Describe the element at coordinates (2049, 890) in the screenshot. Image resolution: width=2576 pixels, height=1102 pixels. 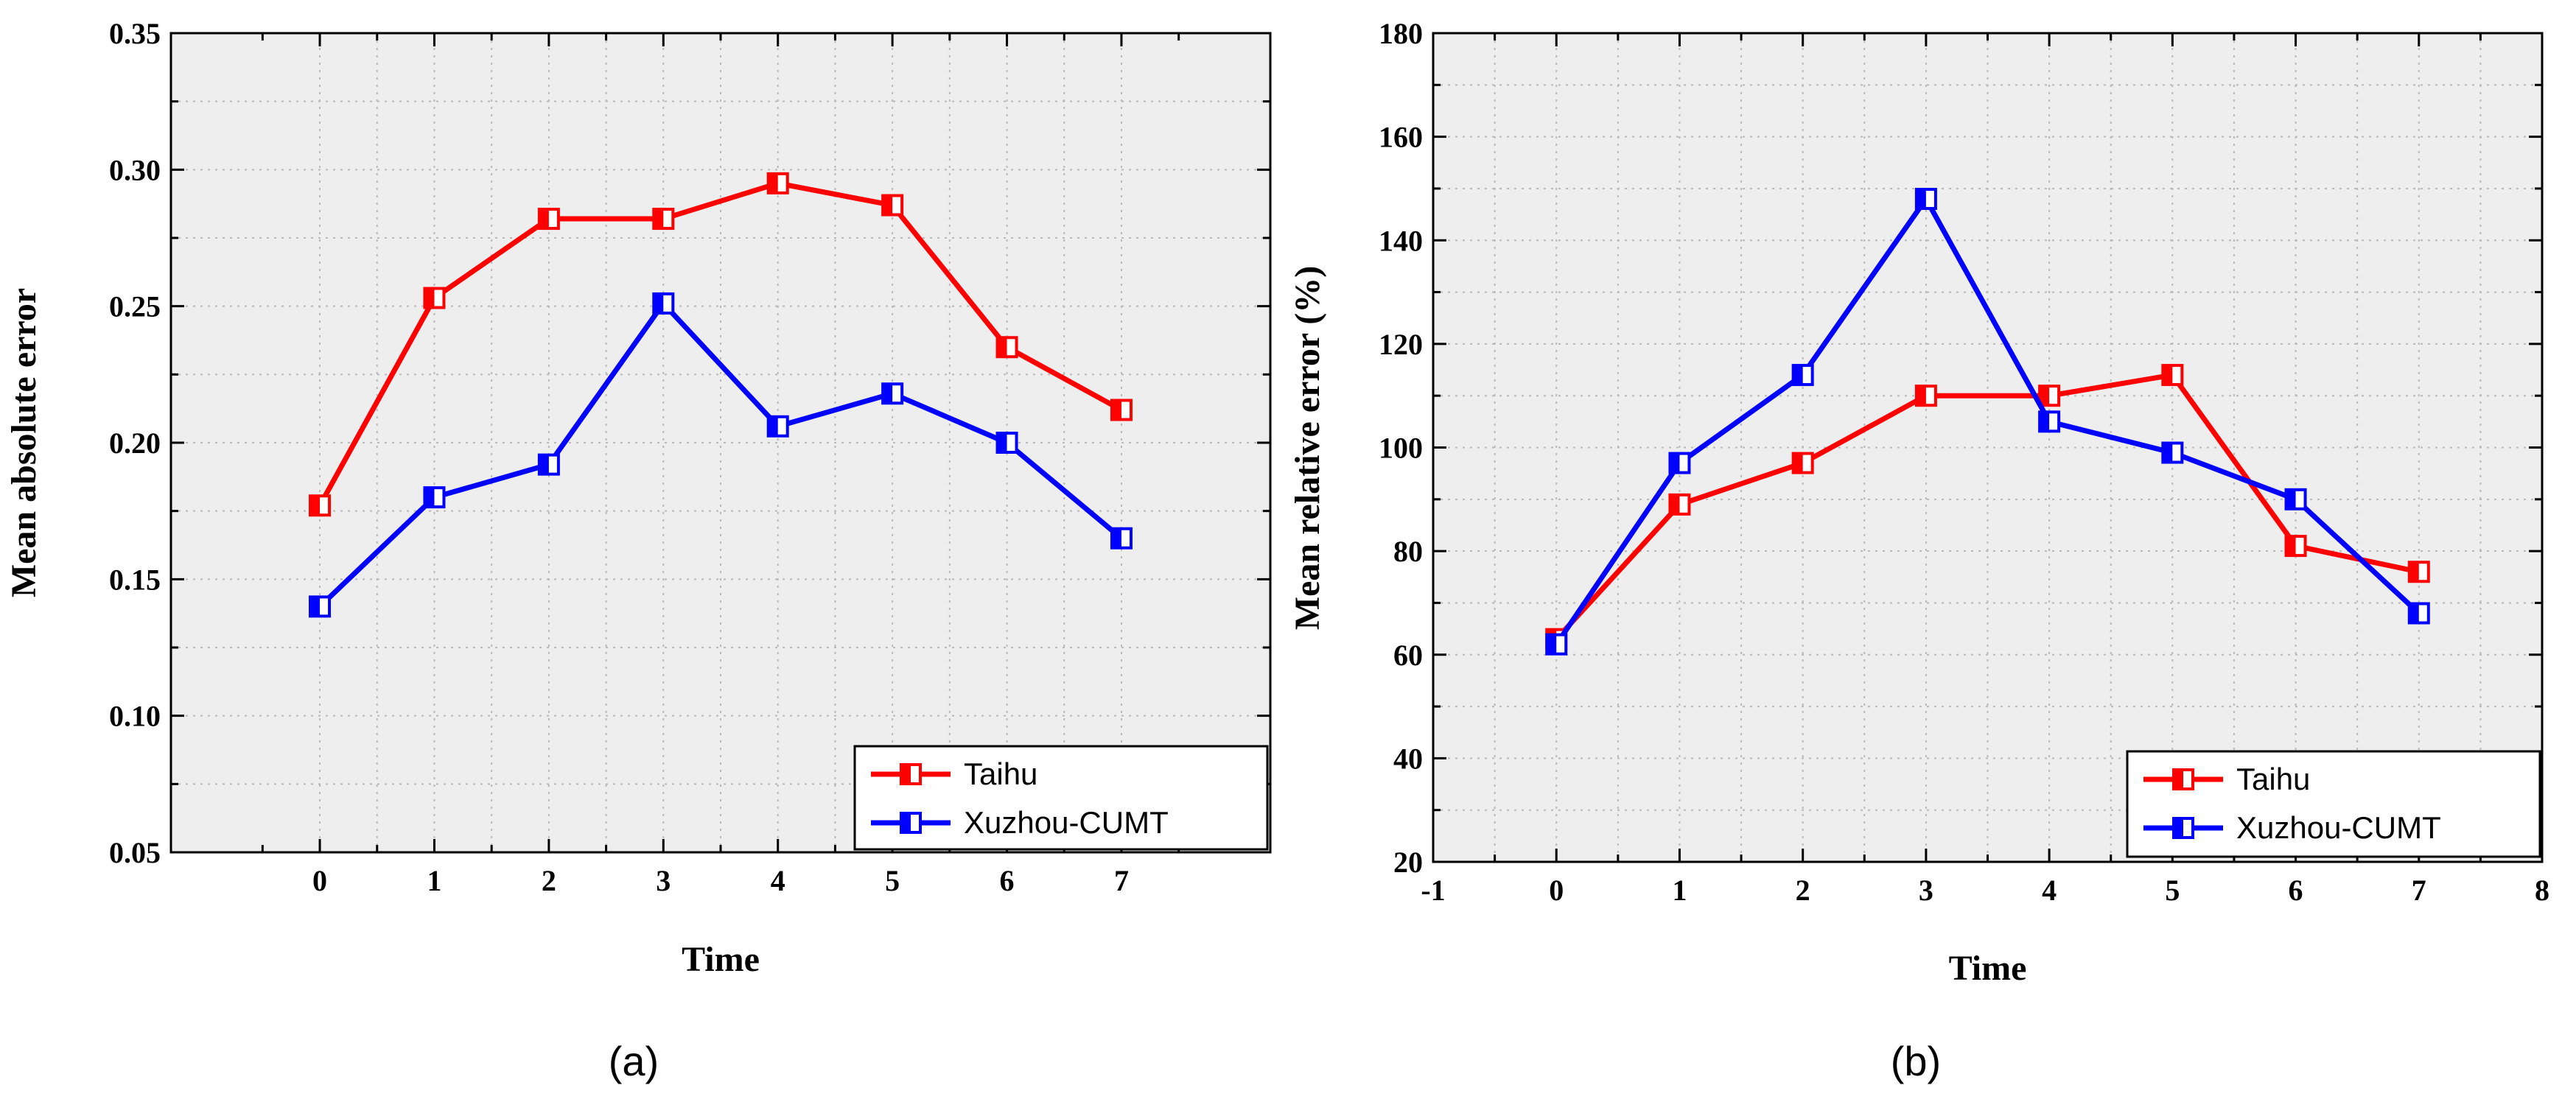
I see `x-tick-label: 4` at that location.